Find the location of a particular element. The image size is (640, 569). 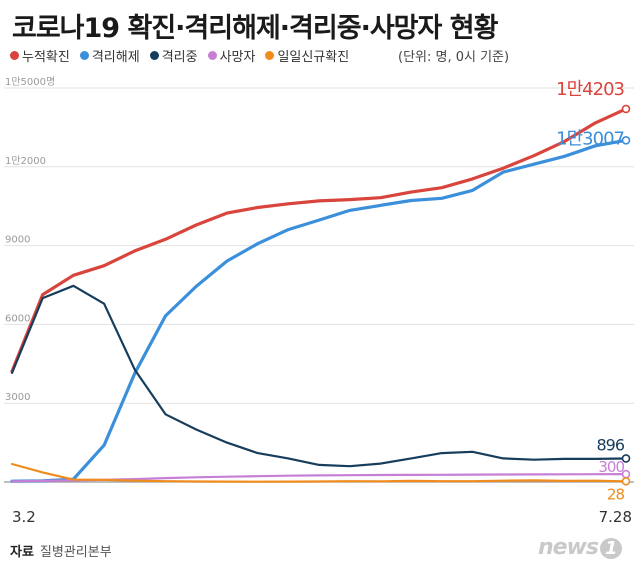

legend-label: 누적확진 is located at coordinates (46, 57).